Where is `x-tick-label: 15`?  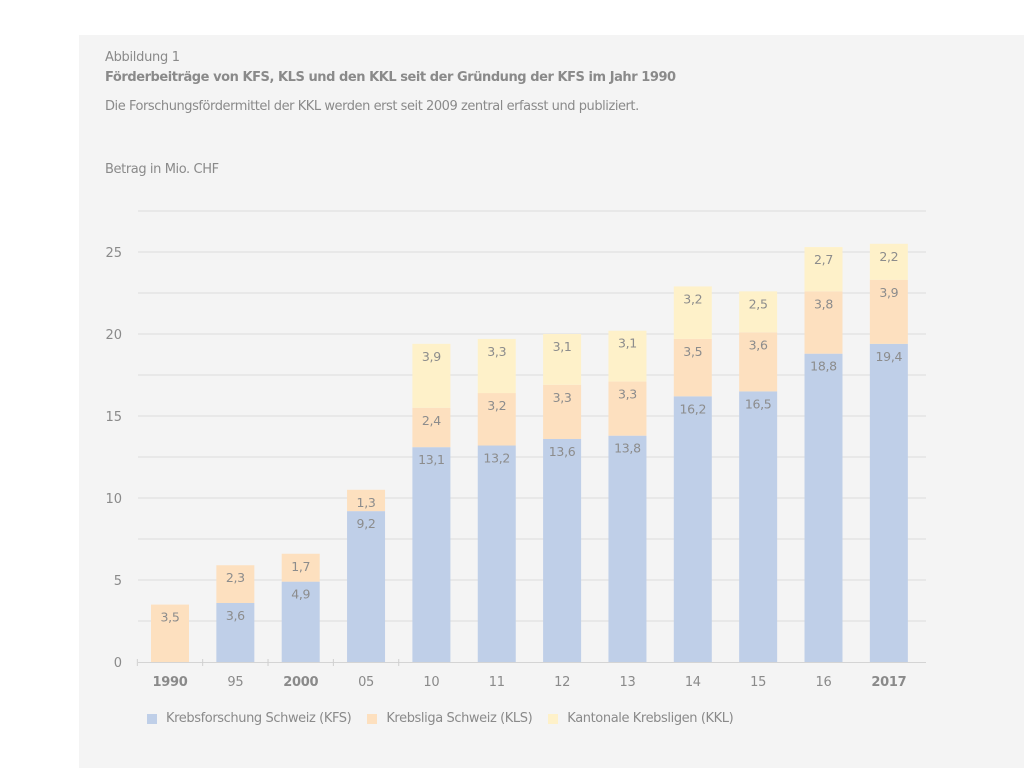 x-tick-label: 15 is located at coordinates (758, 682).